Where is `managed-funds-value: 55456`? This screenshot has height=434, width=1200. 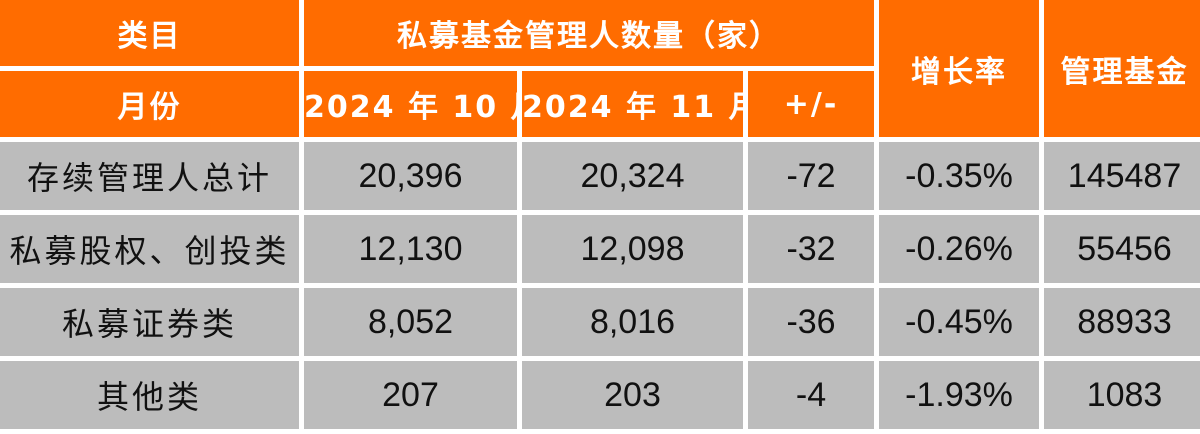 managed-funds-value: 55456 is located at coordinates (1122, 249).